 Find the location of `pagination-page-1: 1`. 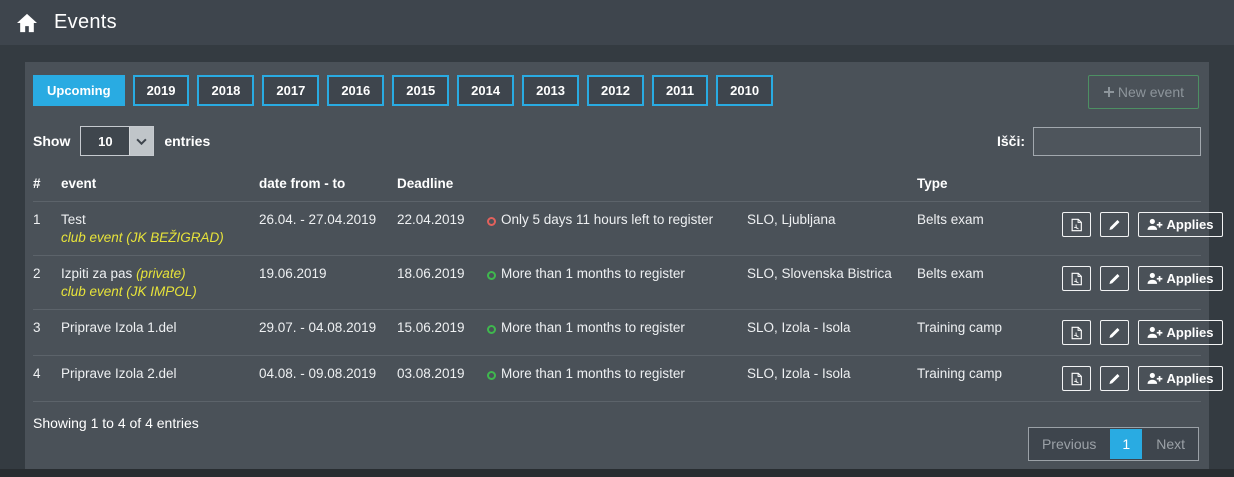

pagination-page-1: 1 is located at coordinates (1126, 444).